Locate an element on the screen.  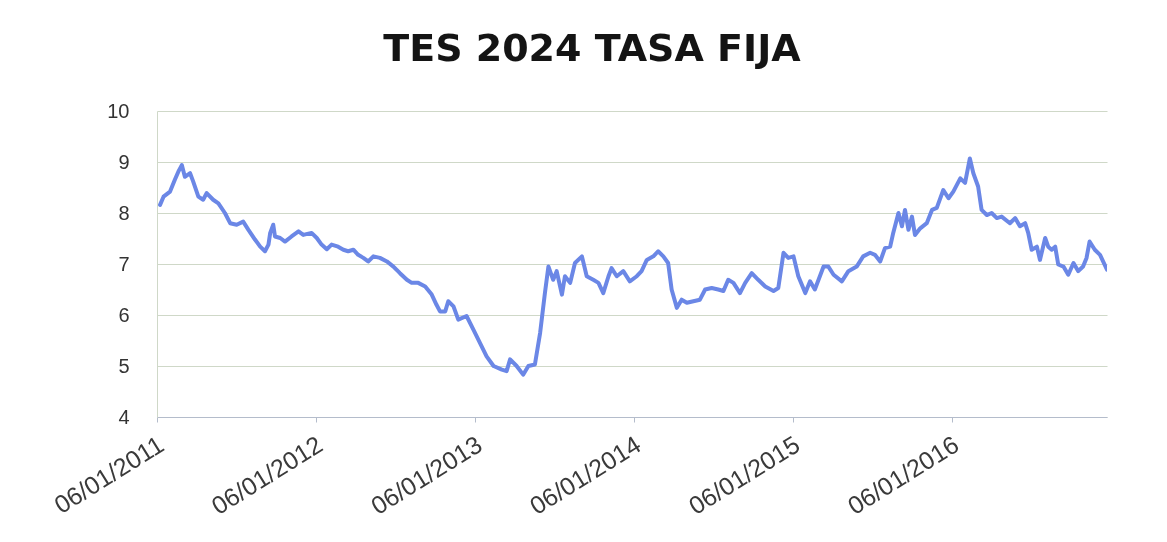
y-tick-label: 6 is located at coordinates (124, 314).